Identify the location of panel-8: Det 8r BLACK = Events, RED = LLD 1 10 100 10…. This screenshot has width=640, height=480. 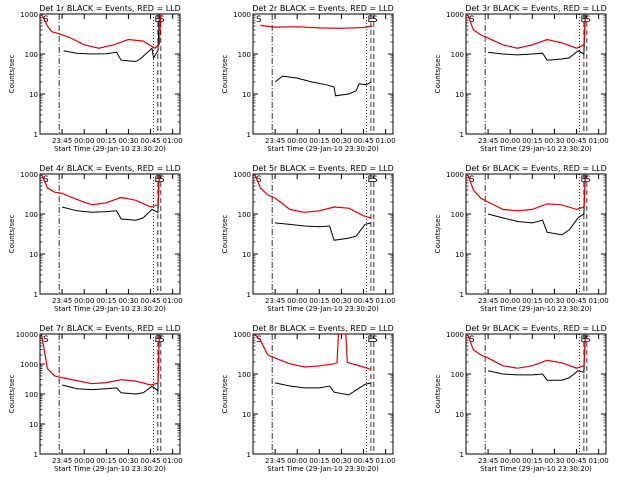
(308, 398).